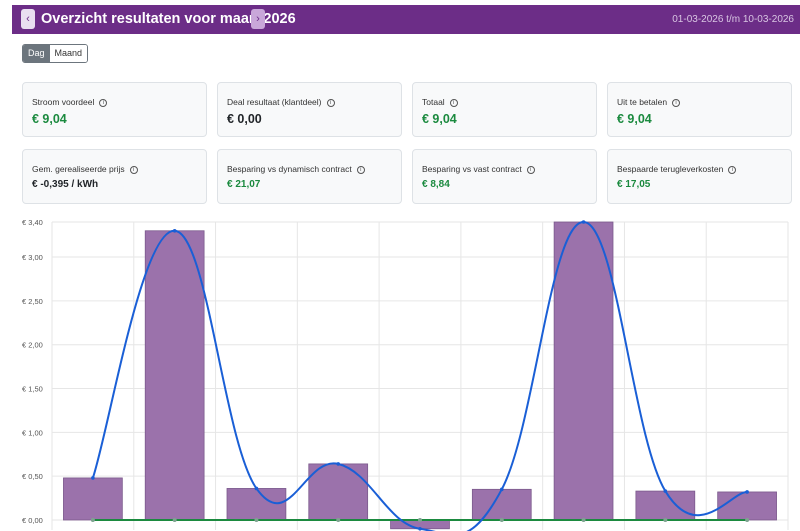 Image resolution: width=800 pixels, height=531 pixels. I want to click on y-tick-label: € 0,00, so click(32, 520).